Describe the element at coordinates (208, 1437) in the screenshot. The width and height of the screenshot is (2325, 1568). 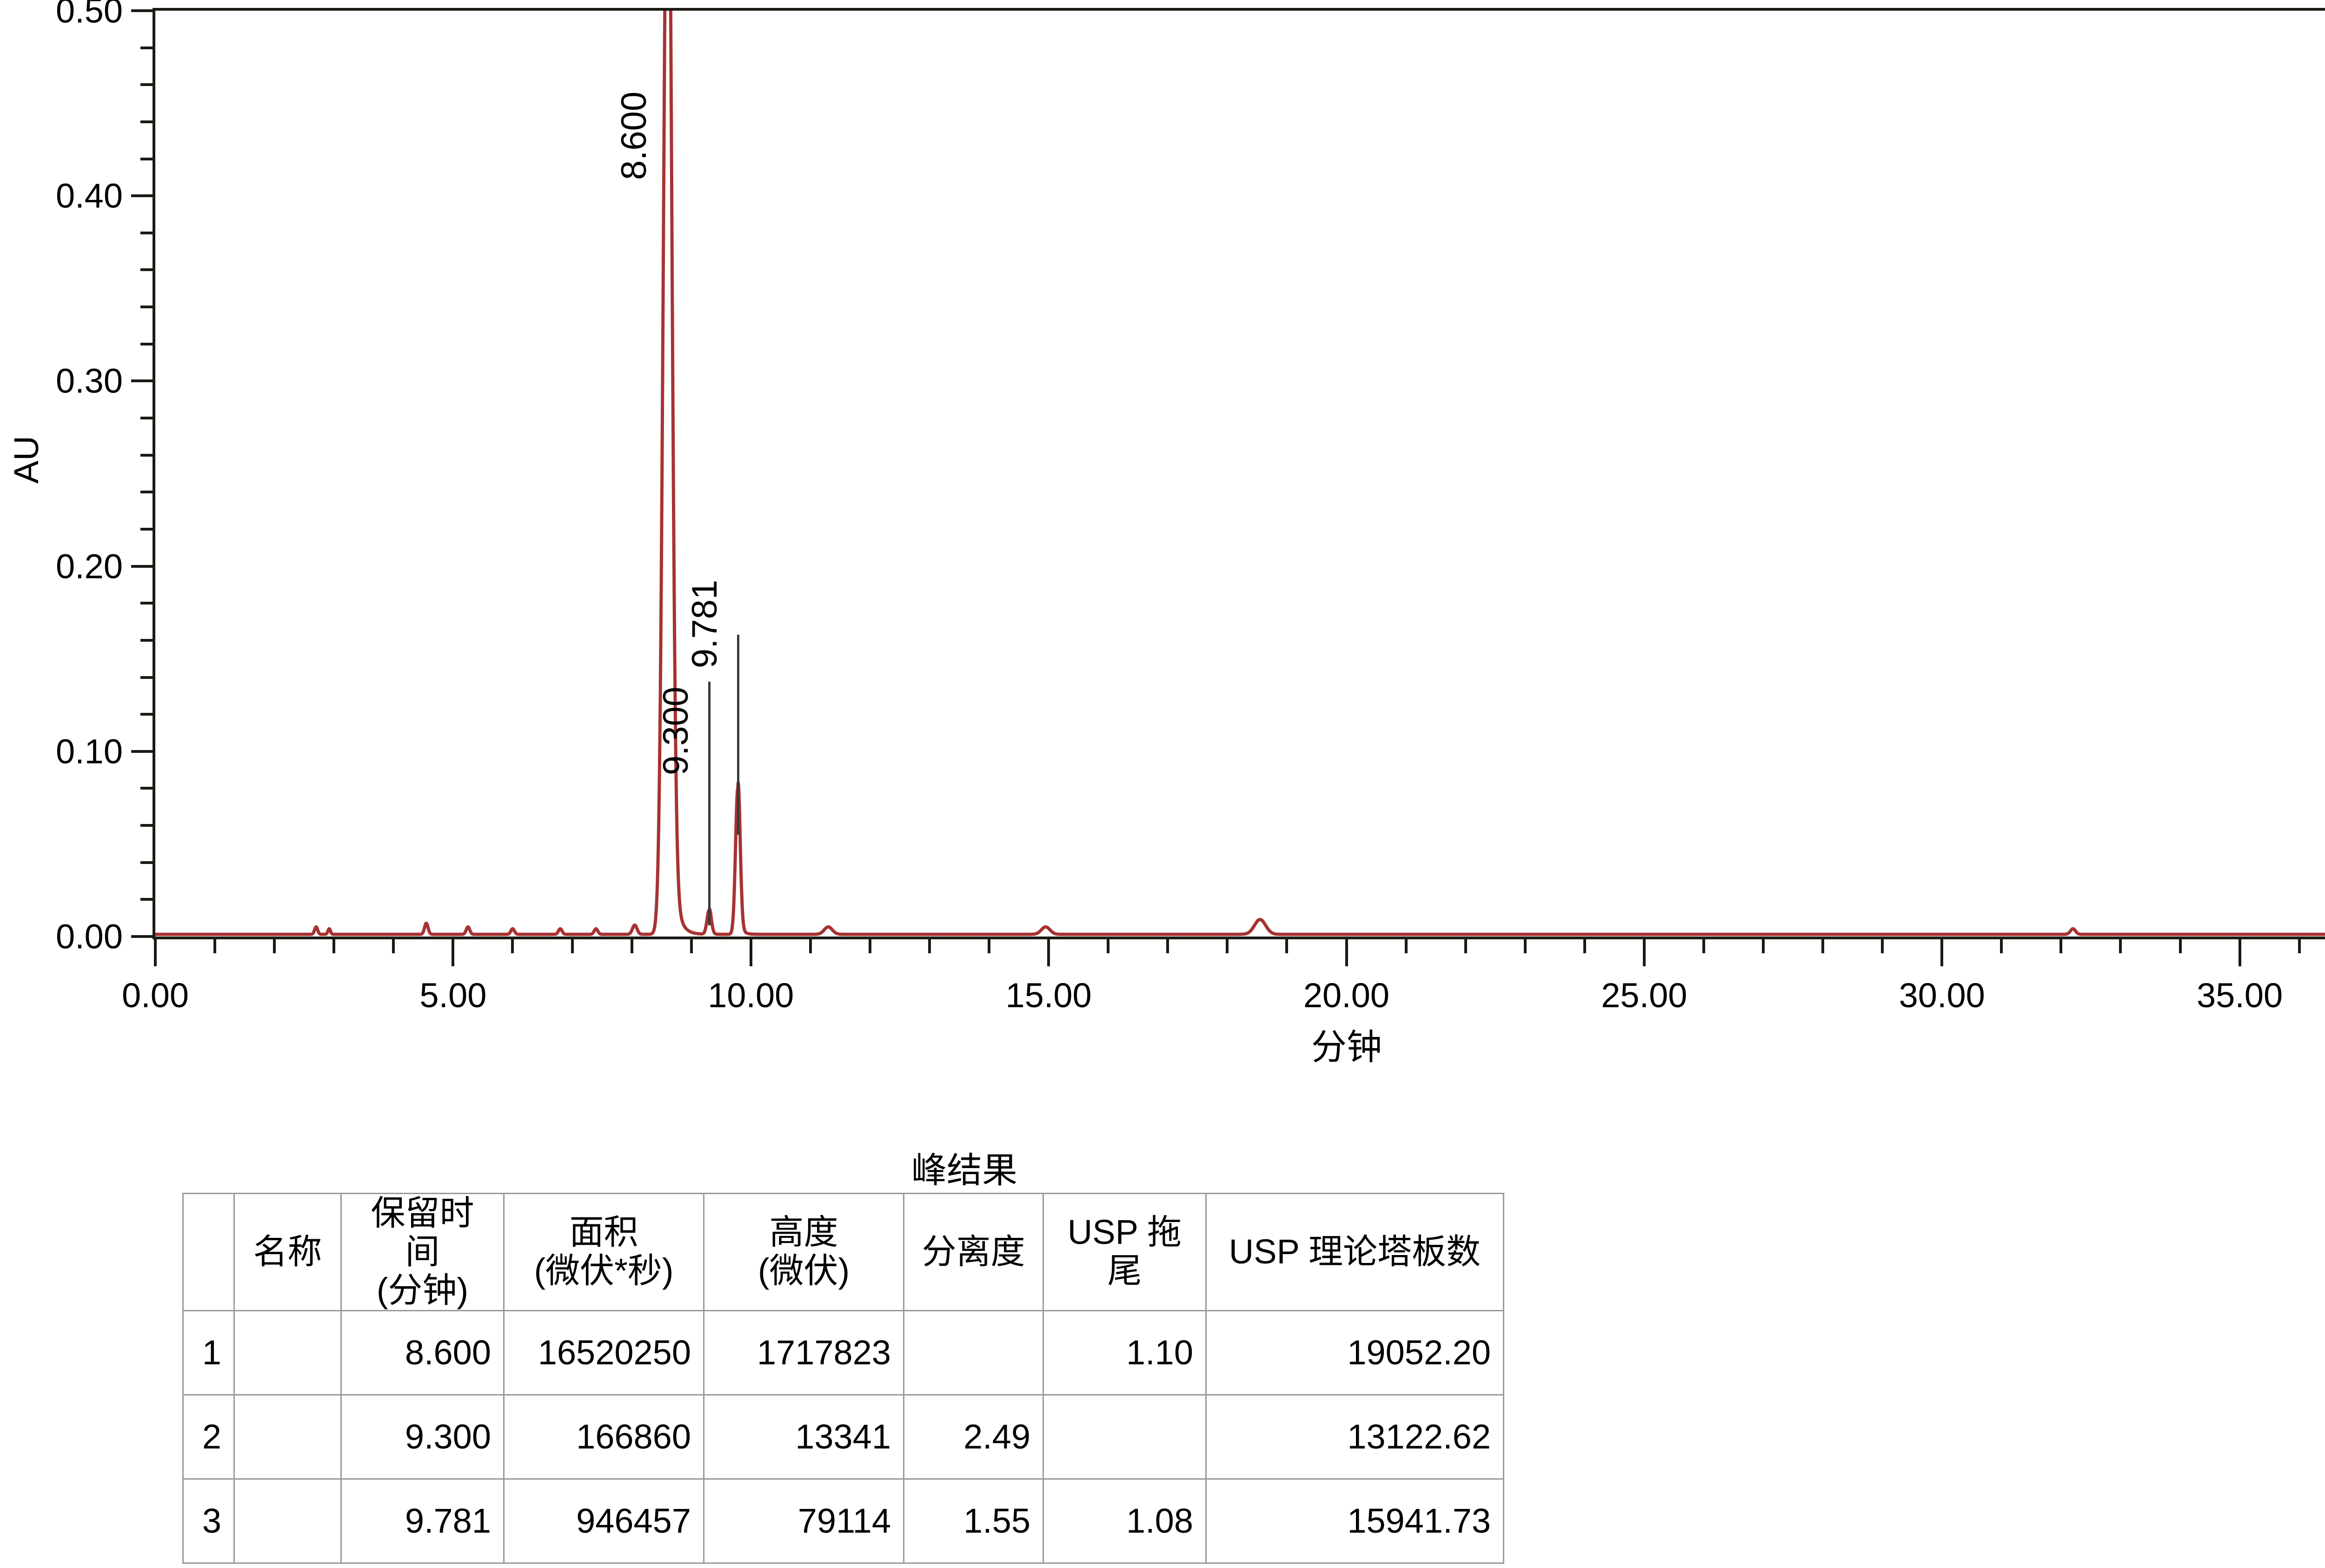
I see `cell-idx: 2` at that location.